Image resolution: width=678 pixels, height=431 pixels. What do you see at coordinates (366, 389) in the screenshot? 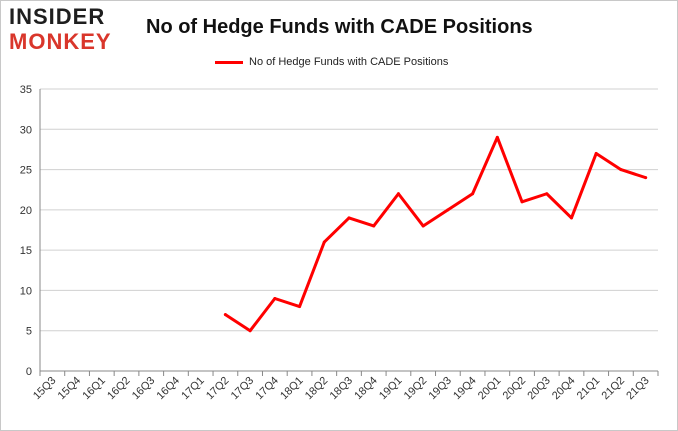
I see `x-tick-label-18Q4: 18Q4` at bounding box center [366, 389].